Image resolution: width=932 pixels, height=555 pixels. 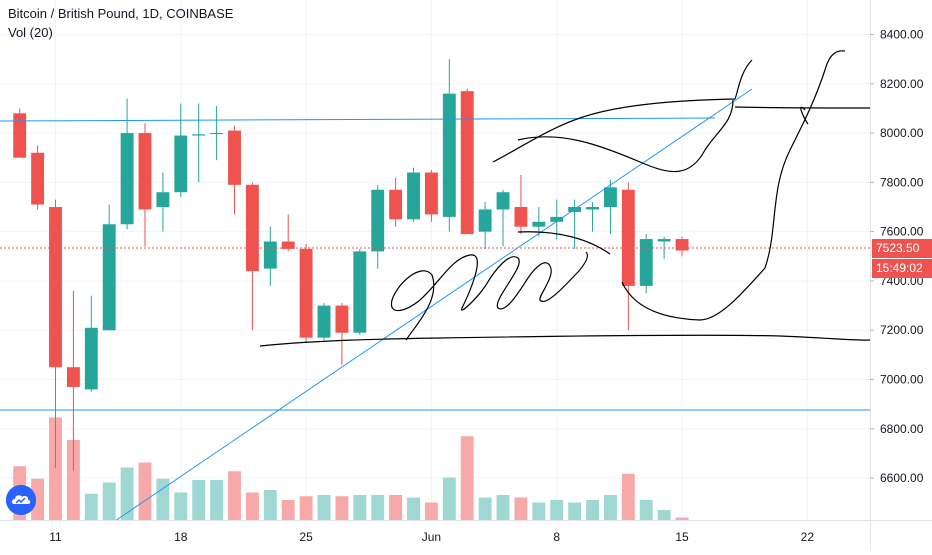 I want to click on brush-channel-line, so click(x=564, y=243).